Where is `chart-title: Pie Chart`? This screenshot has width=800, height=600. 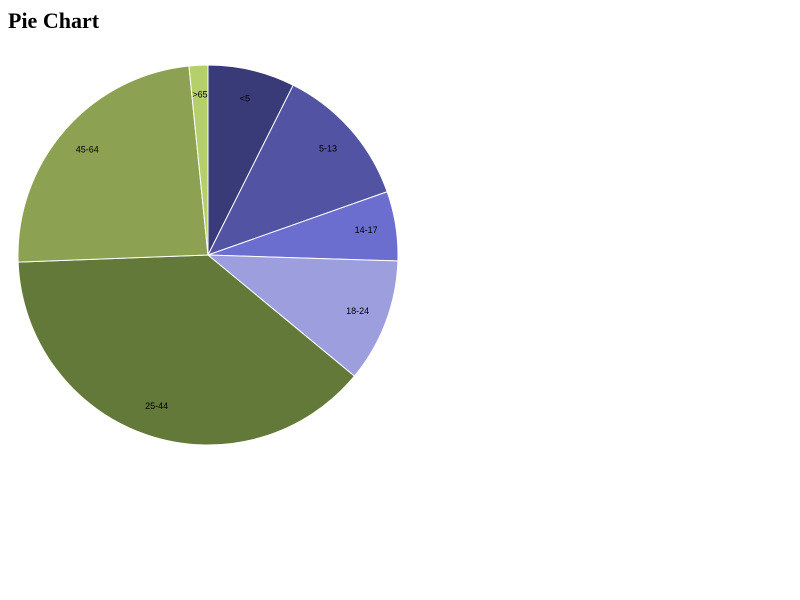
chart-title: Pie Chart is located at coordinates (54, 20).